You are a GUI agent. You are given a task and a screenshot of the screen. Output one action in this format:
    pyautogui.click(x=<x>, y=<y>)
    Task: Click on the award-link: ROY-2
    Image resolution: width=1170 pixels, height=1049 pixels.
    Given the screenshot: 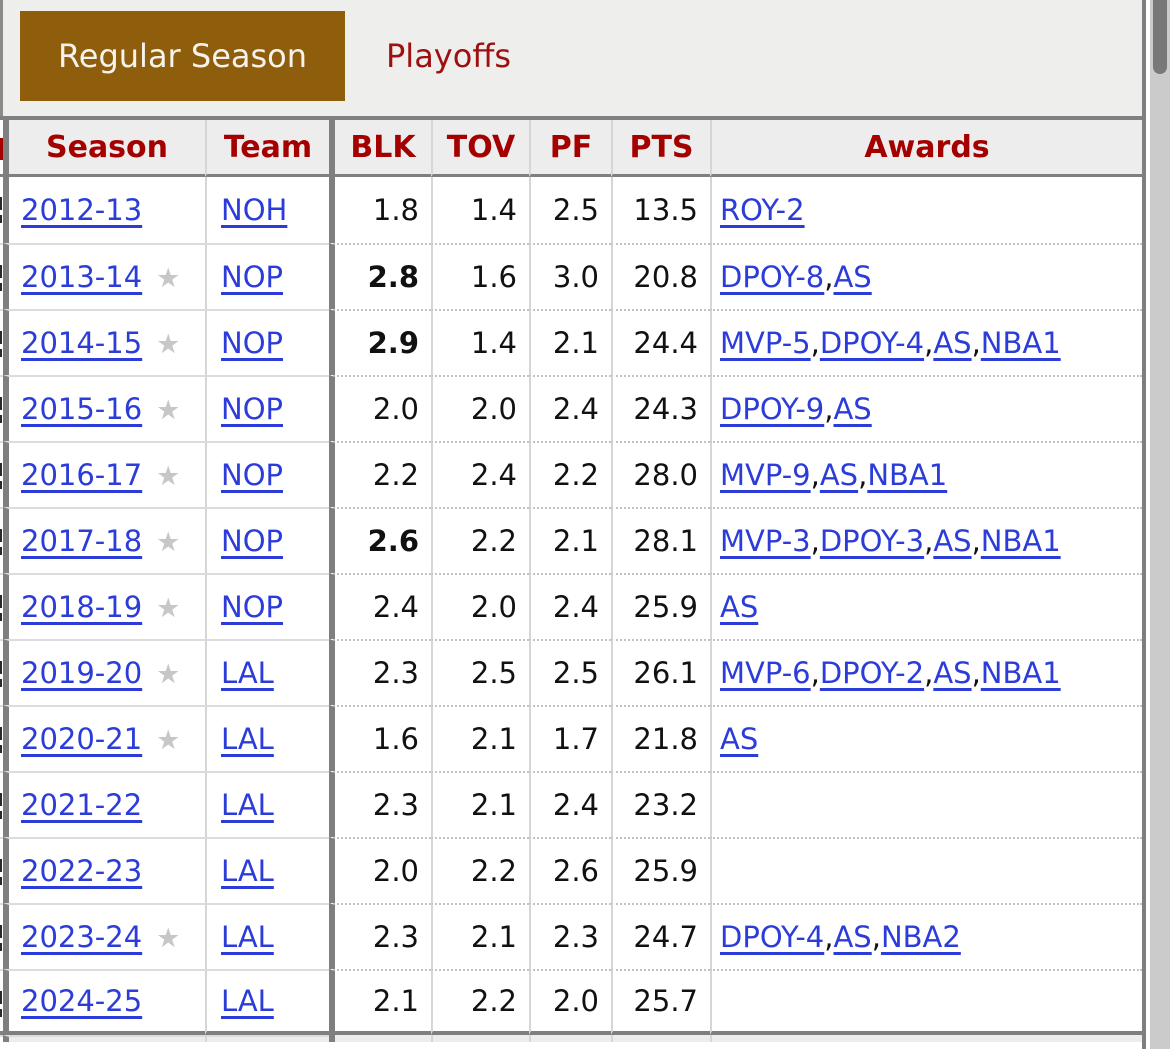 What is the action you would take?
    pyautogui.click(x=762, y=210)
    